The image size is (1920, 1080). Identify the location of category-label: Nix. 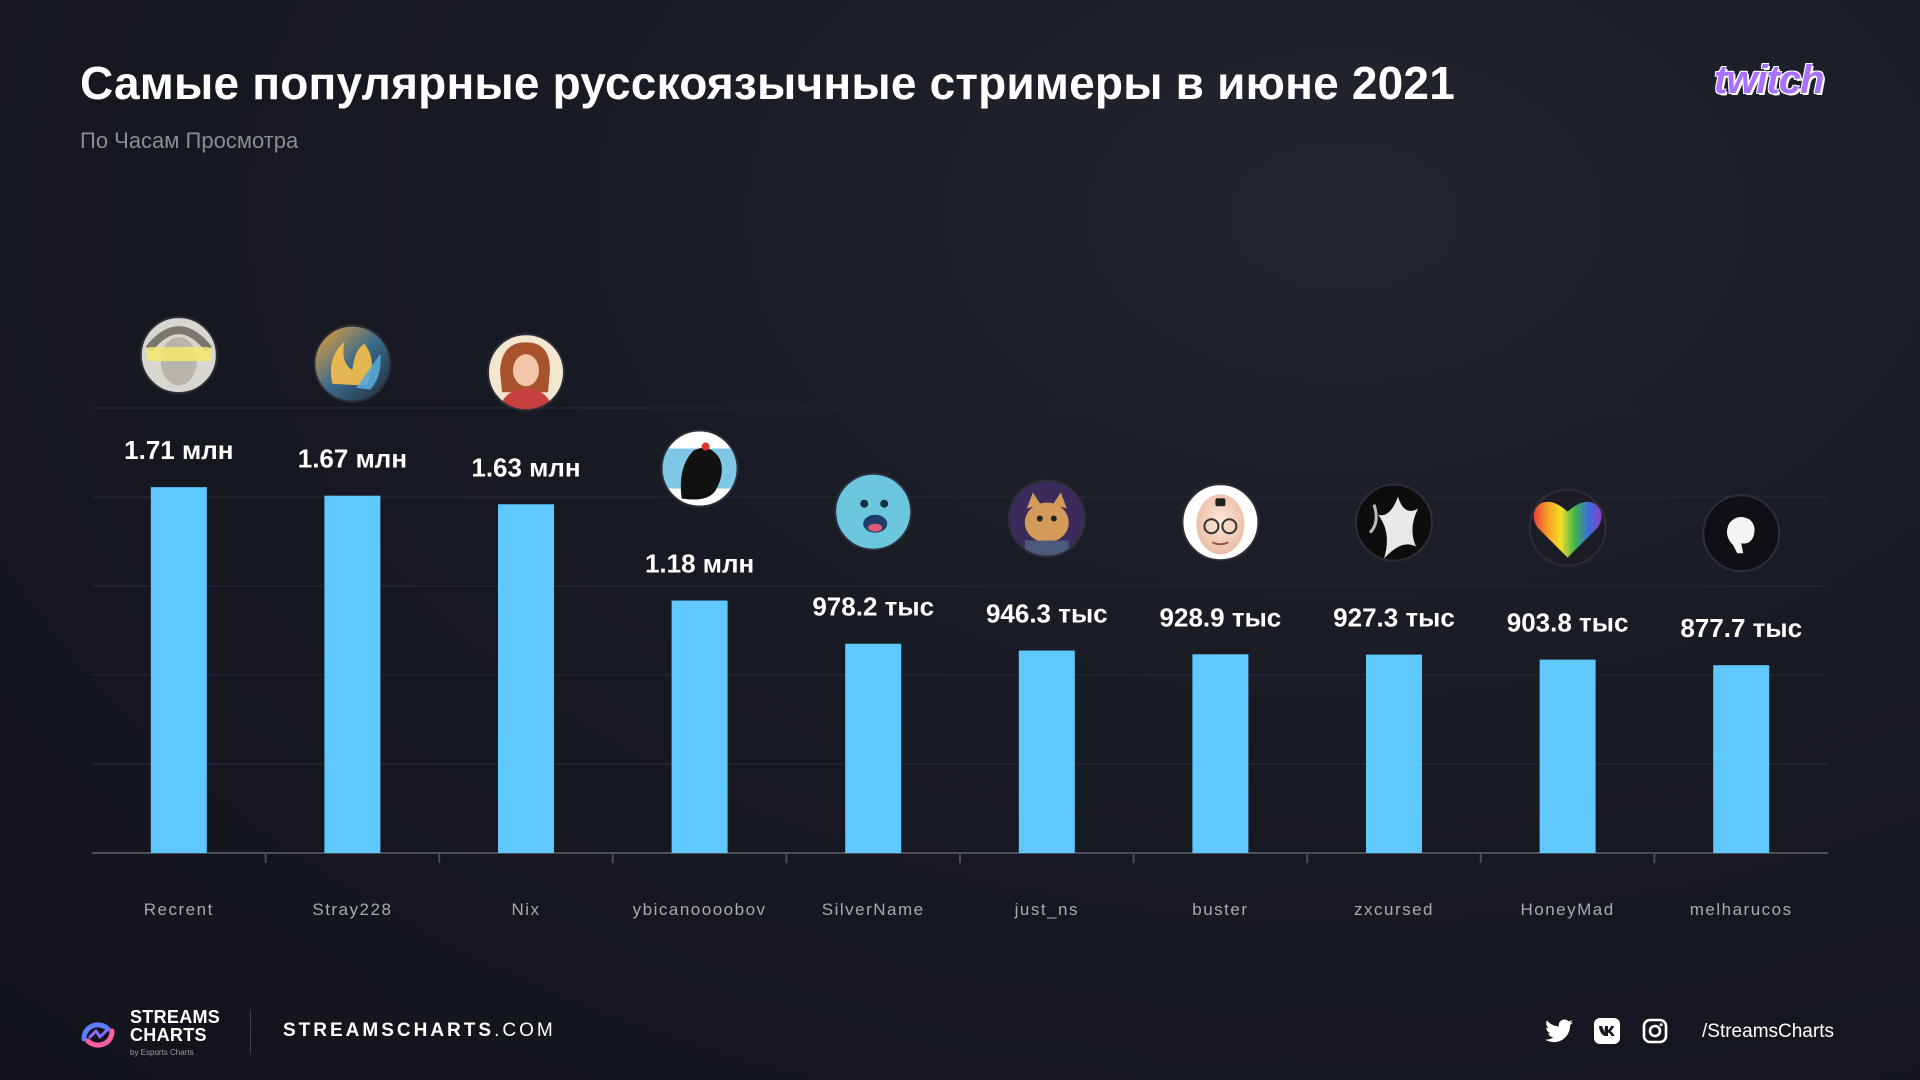
(525, 909).